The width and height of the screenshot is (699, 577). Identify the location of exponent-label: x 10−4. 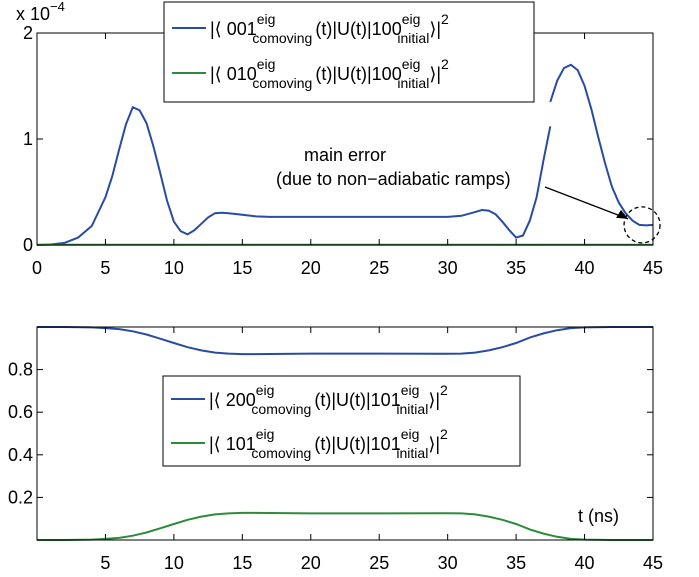
(40, 12).